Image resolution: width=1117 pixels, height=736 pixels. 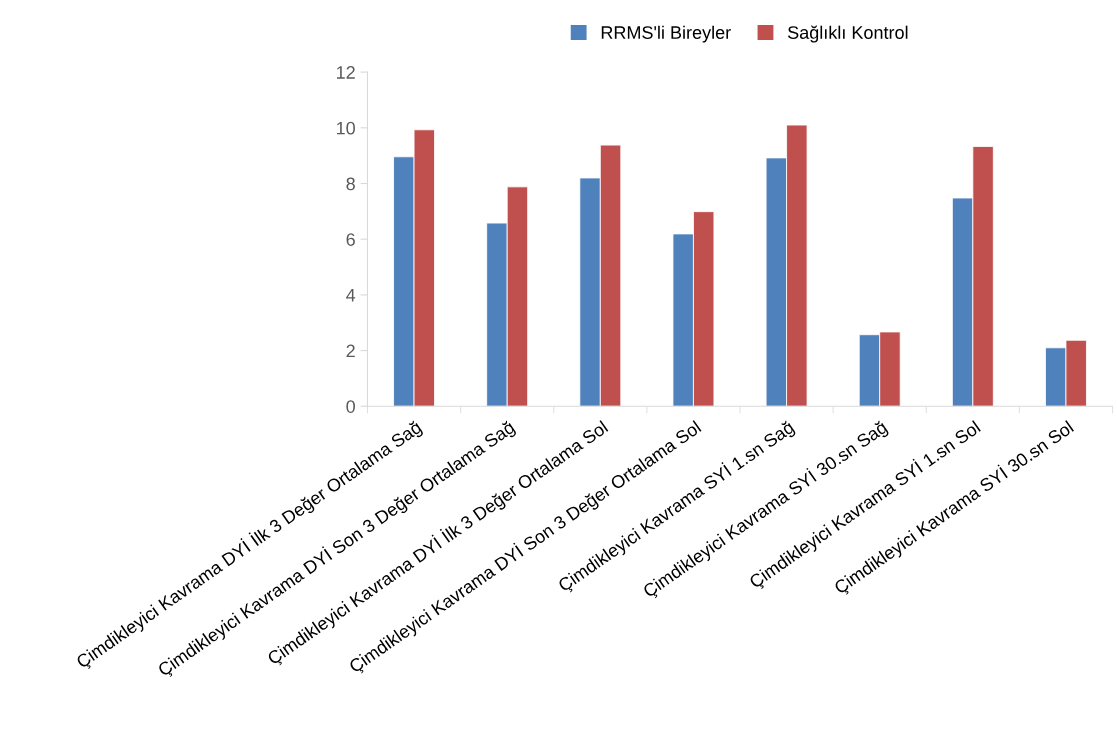 What do you see at coordinates (351, 295) in the screenshot?
I see `y-tick-label: 4` at bounding box center [351, 295].